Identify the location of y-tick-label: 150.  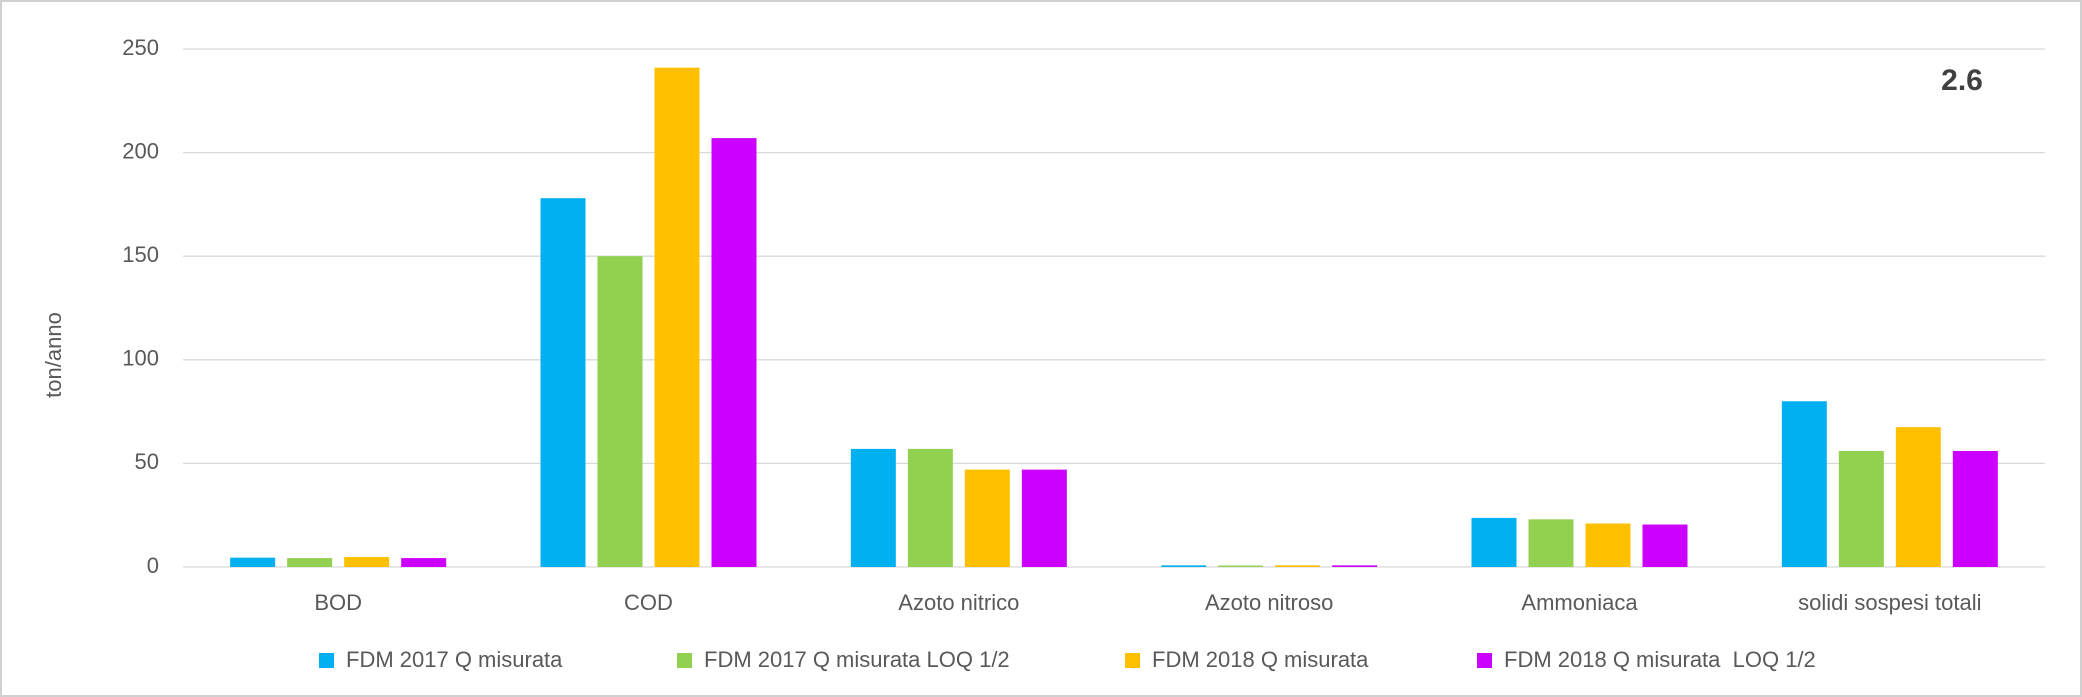
(140, 254).